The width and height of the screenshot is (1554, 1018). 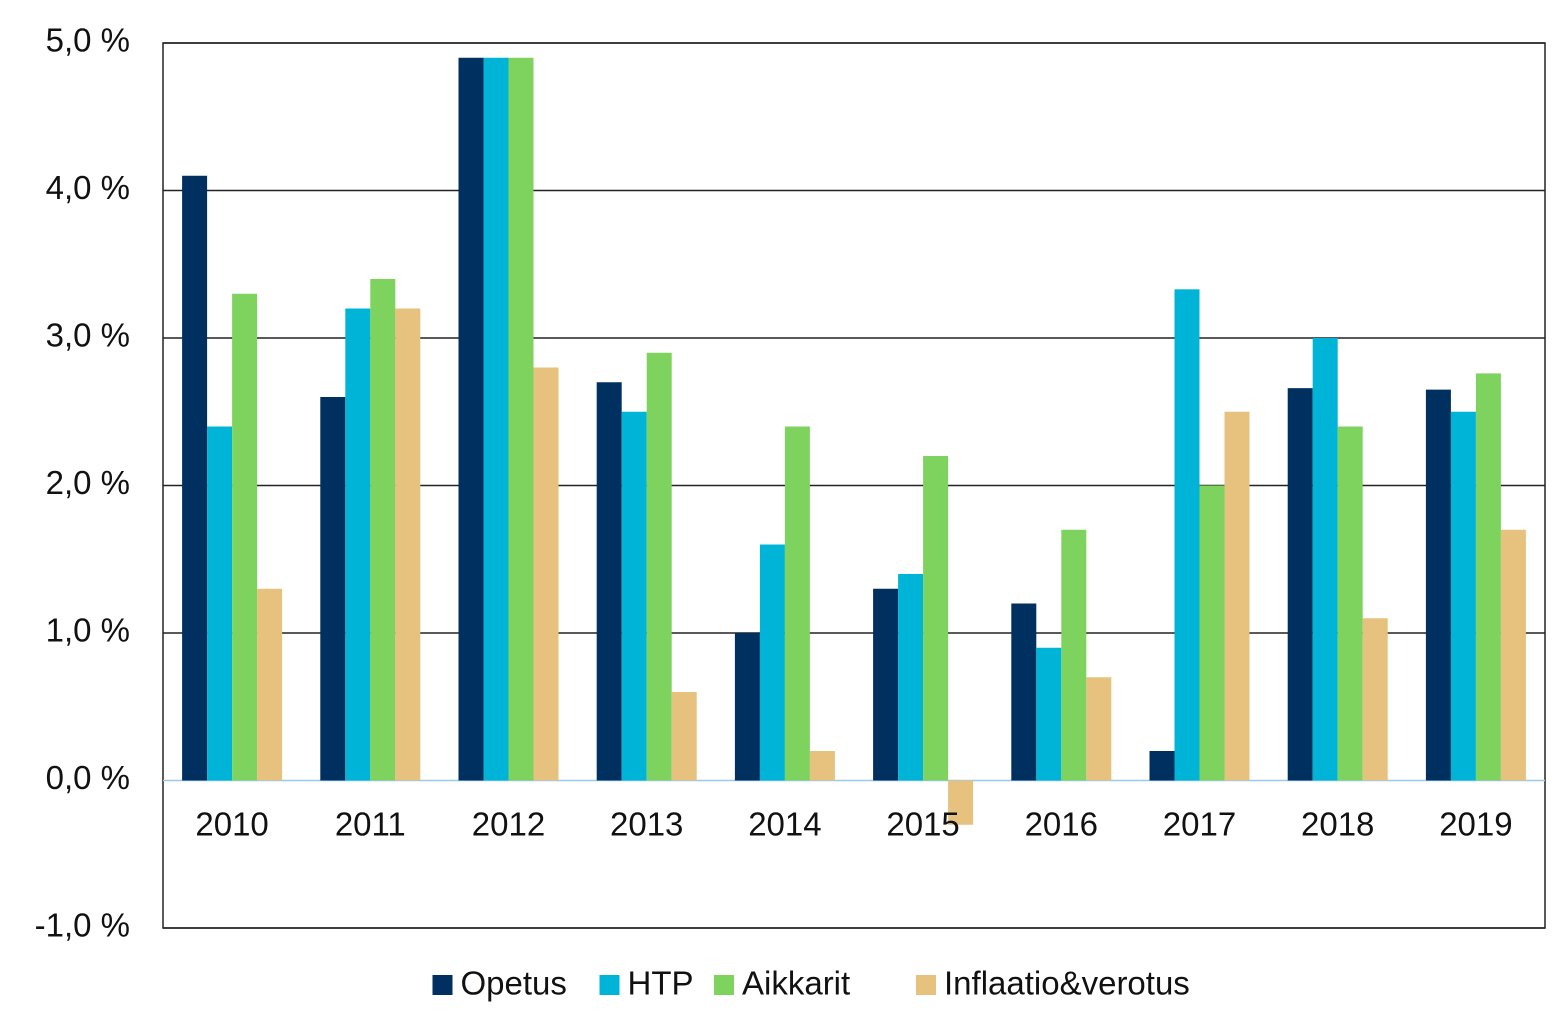 I want to click on legend-label: Opetus, so click(x=514, y=983).